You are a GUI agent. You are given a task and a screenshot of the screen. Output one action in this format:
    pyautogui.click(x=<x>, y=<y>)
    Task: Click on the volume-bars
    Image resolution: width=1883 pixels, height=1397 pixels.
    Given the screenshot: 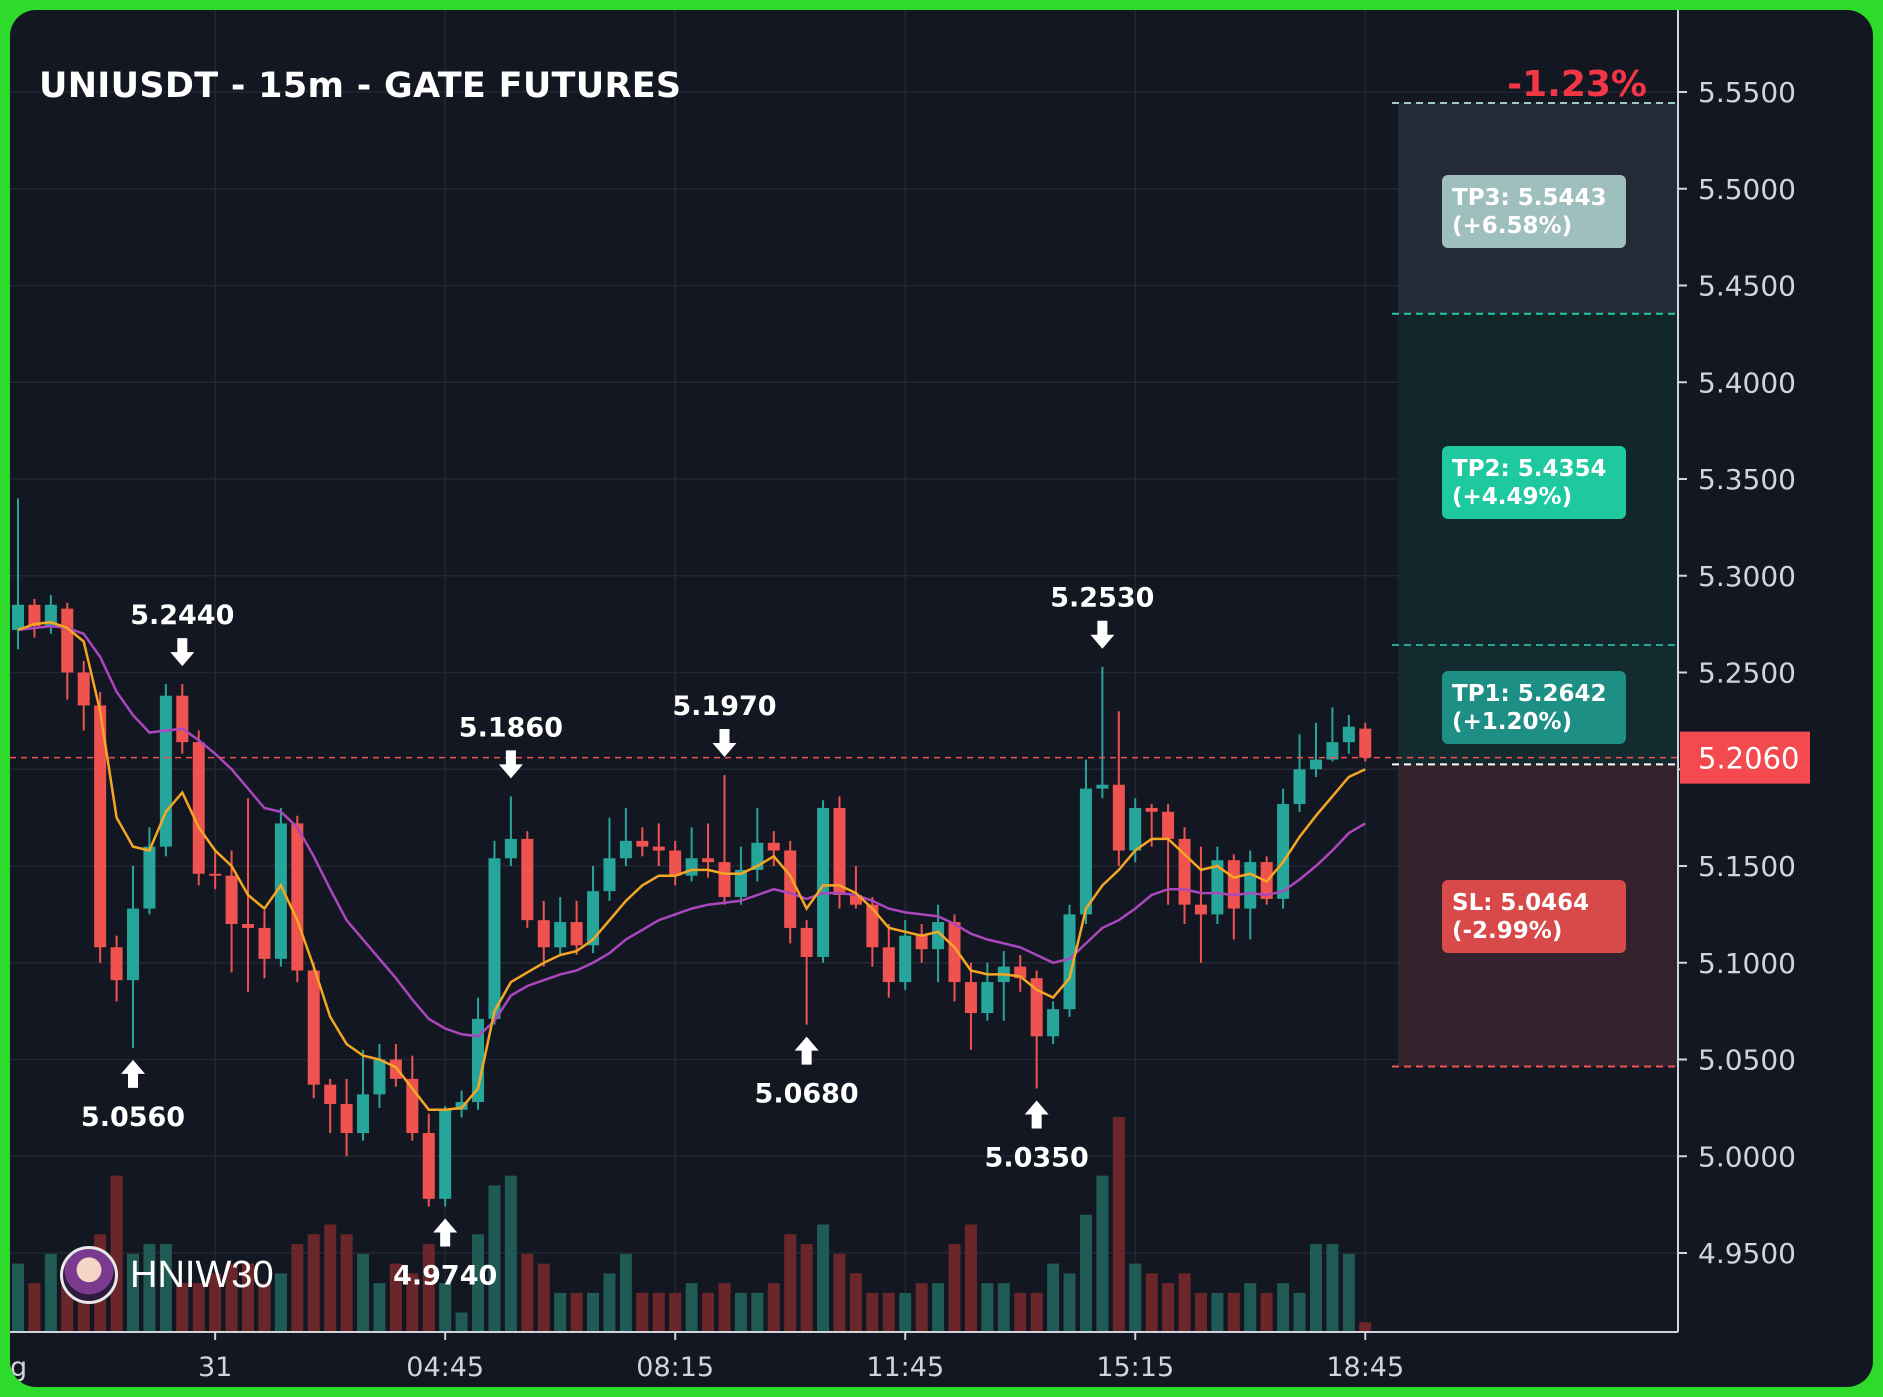 What is the action you would take?
    pyautogui.click(x=692, y=1224)
    